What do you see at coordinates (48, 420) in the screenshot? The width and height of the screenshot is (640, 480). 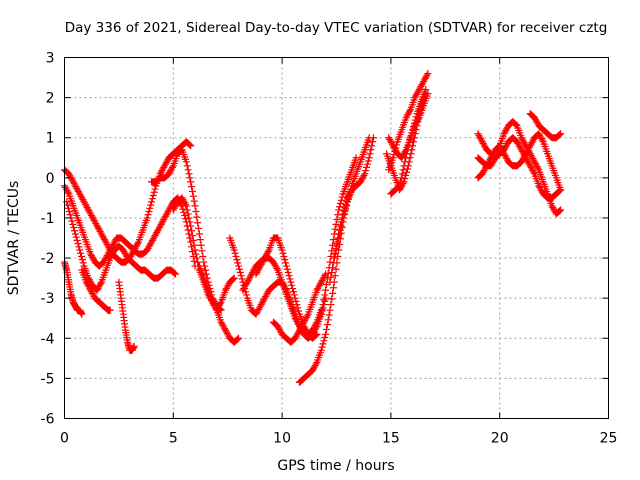 I see `y-tick-label: -6` at bounding box center [48, 420].